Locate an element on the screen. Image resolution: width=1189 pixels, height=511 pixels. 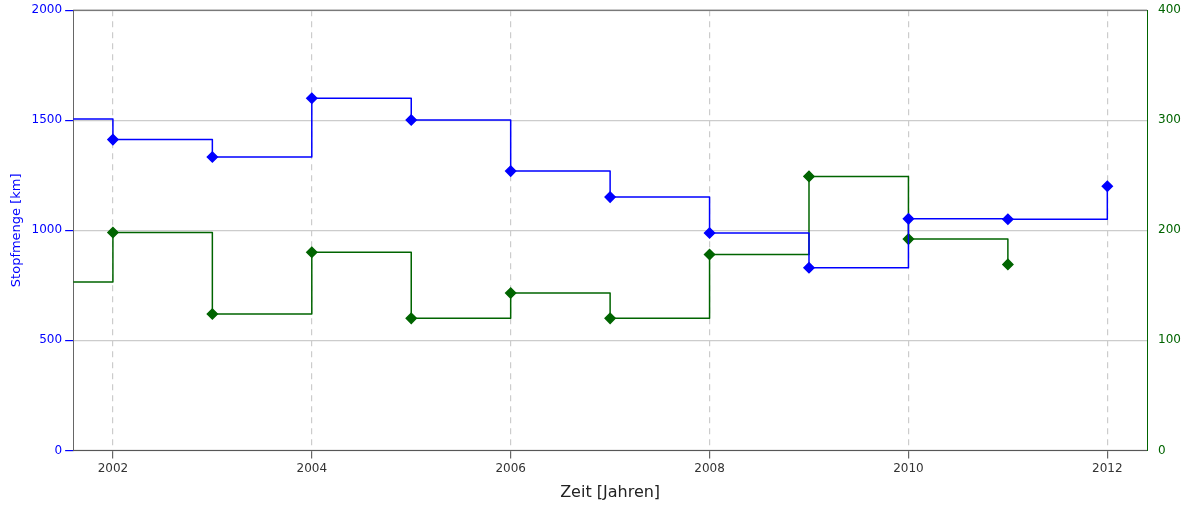
x-tick-label: 2006 is located at coordinates (510, 467).